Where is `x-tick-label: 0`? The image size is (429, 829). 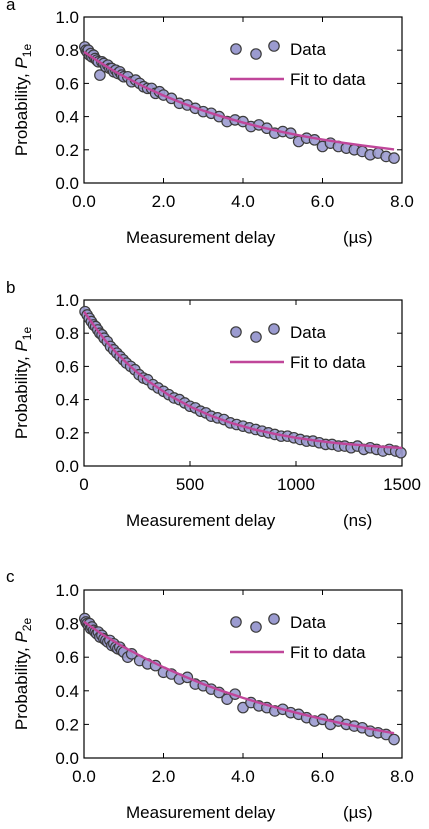 x-tick-label: 0 is located at coordinates (83, 484).